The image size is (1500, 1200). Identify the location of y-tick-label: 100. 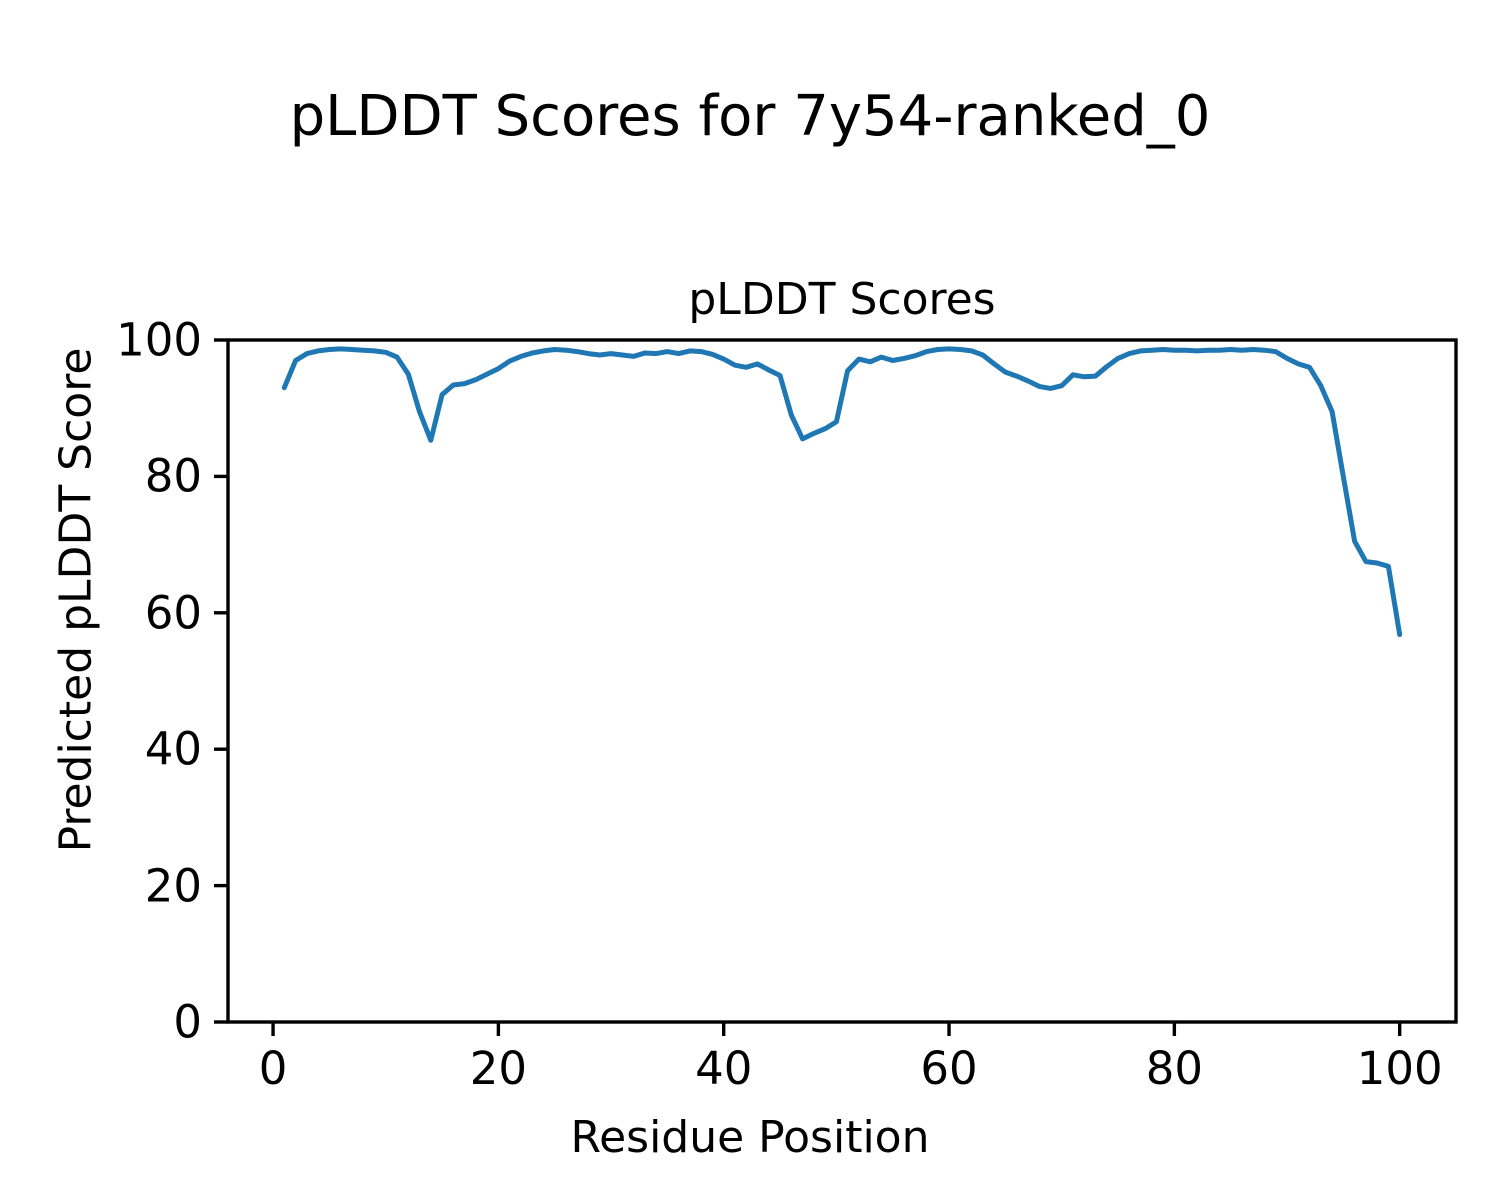
(159, 340).